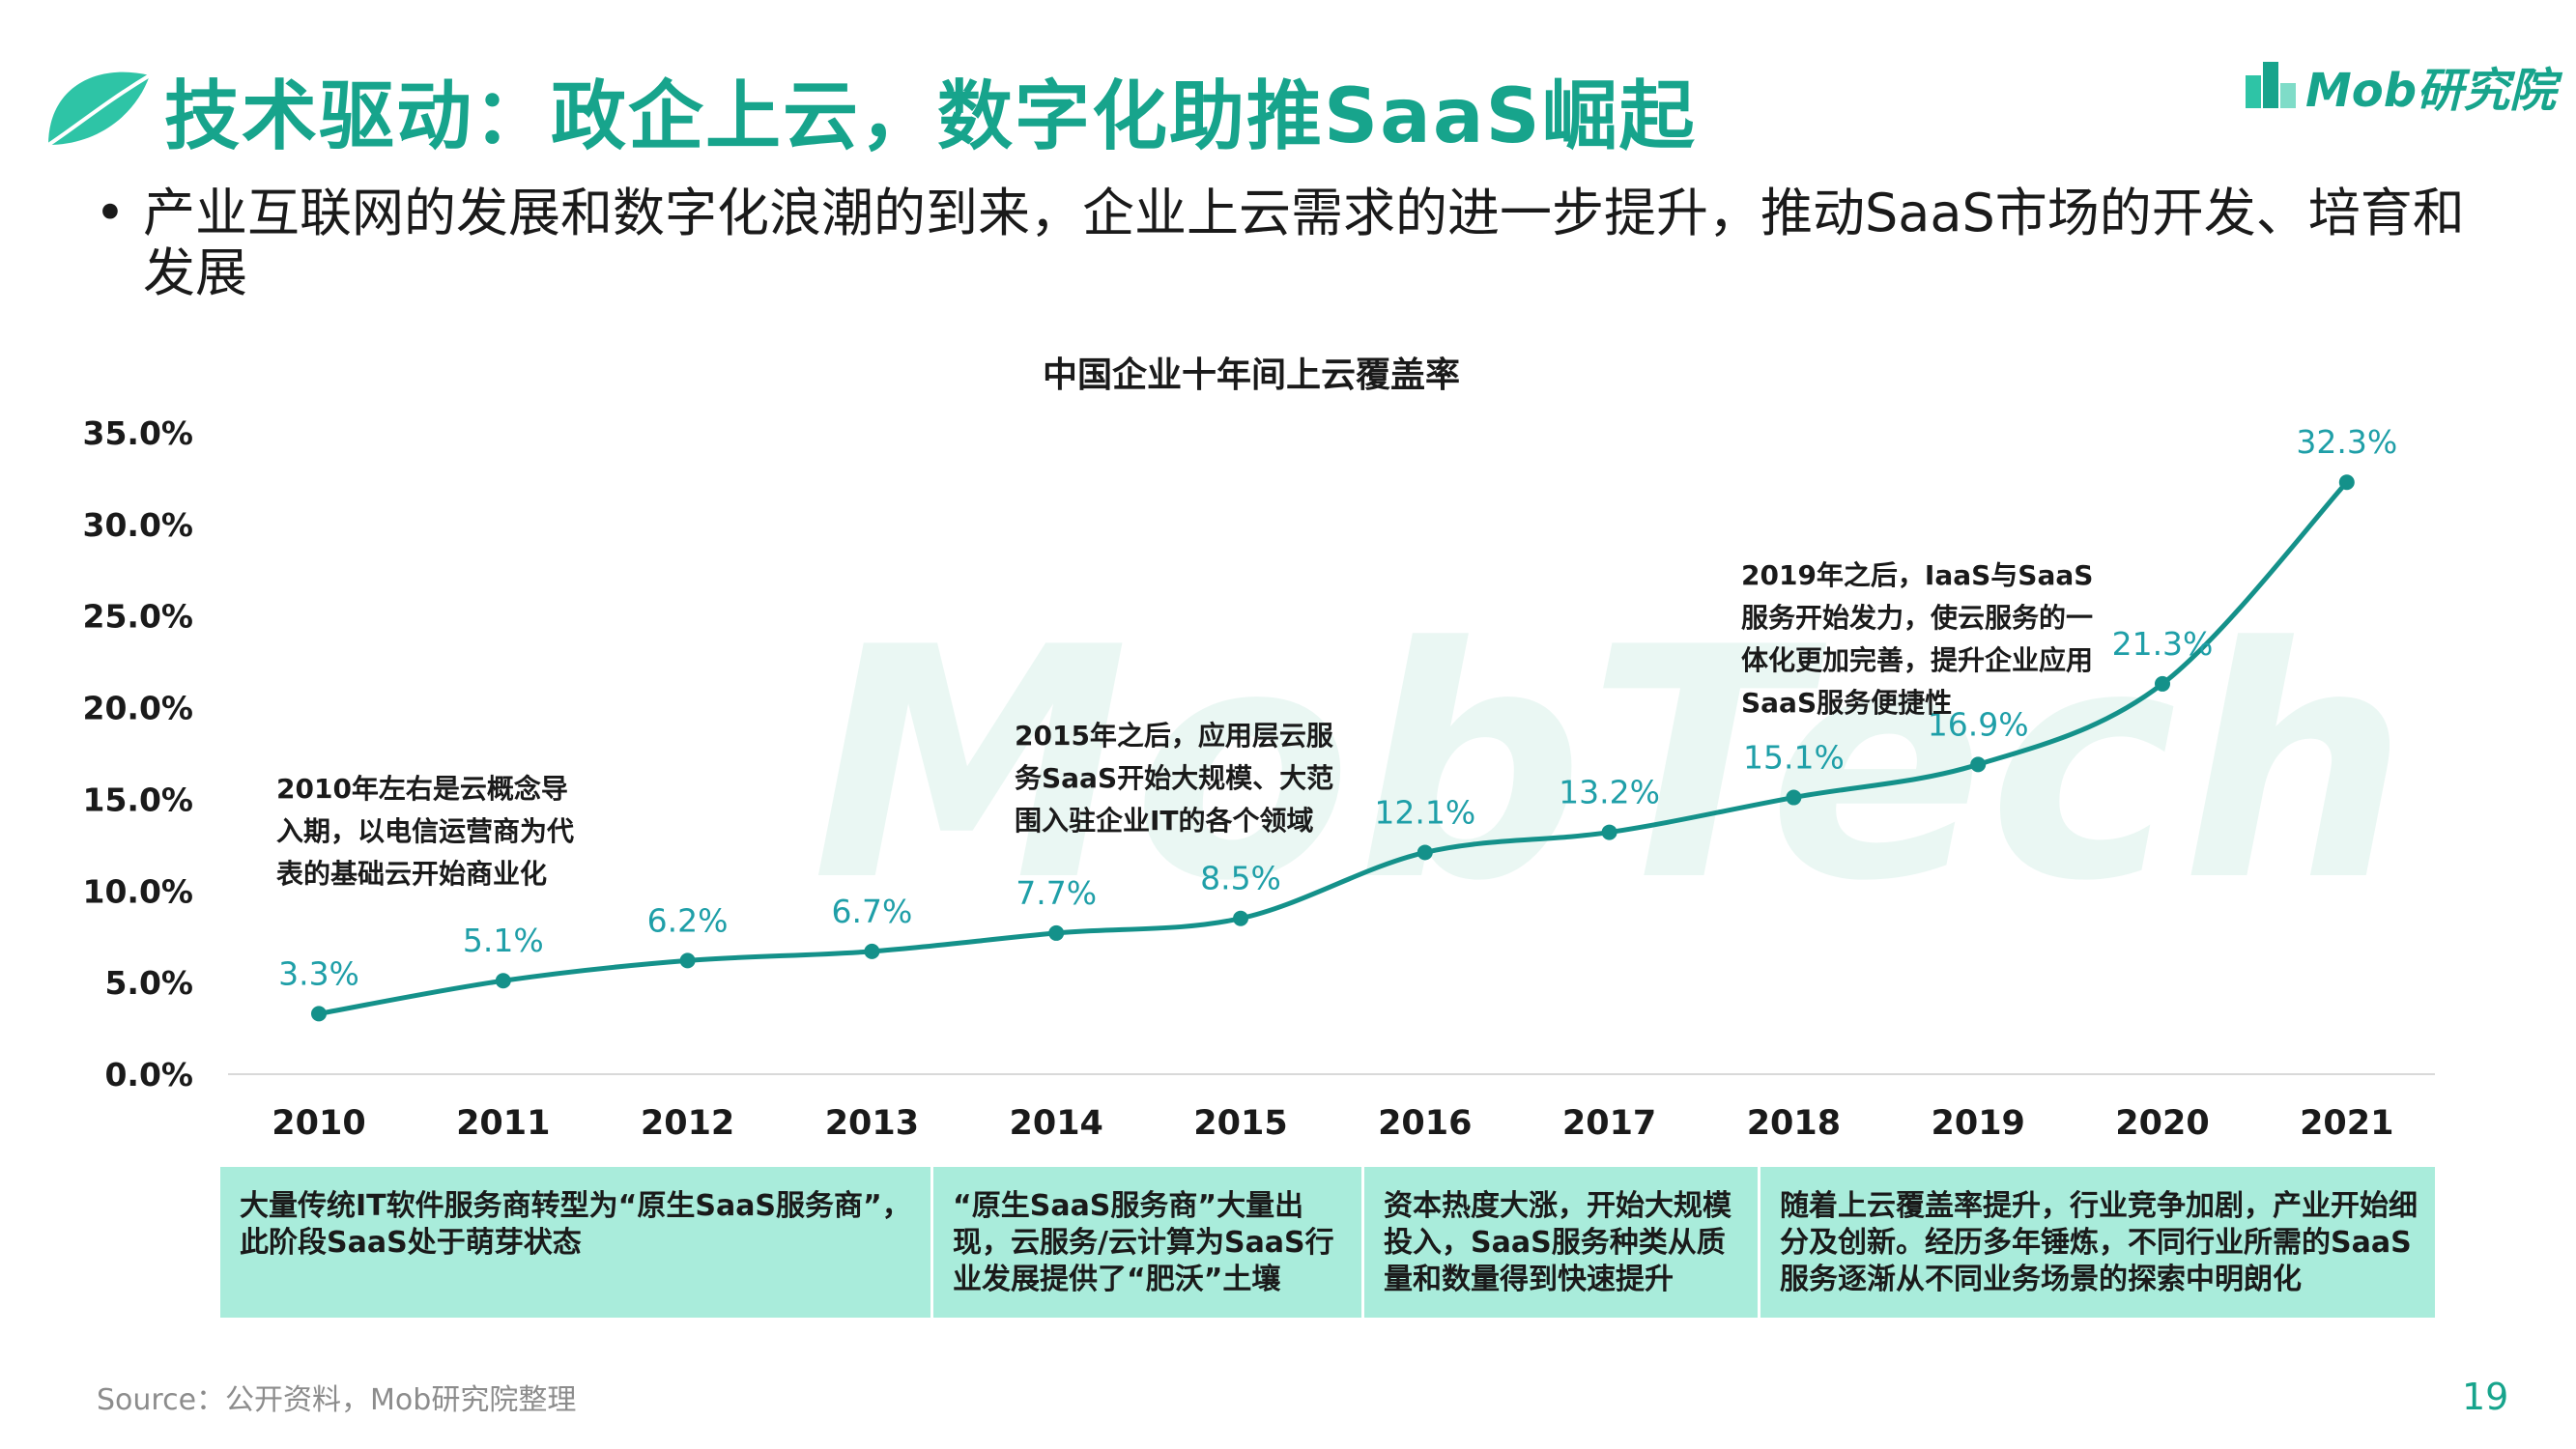  What do you see at coordinates (1240, 1123) in the screenshot?
I see `x-tick-label: 2015` at bounding box center [1240, 1123].